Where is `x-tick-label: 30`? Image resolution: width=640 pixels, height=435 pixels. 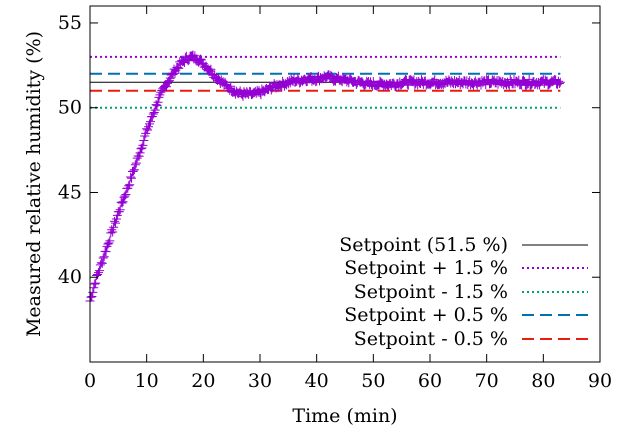
x-tick-label: 30 is located at coordinates (260, 381).